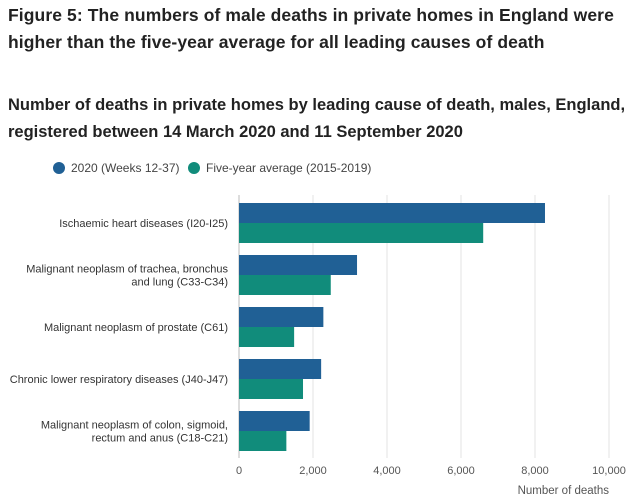 The image size is (634, 502). What do you see at coordinates (609, 471) in the screenshot?
I see `x-tick-label: 10,000` at bounding box center [609, 471].